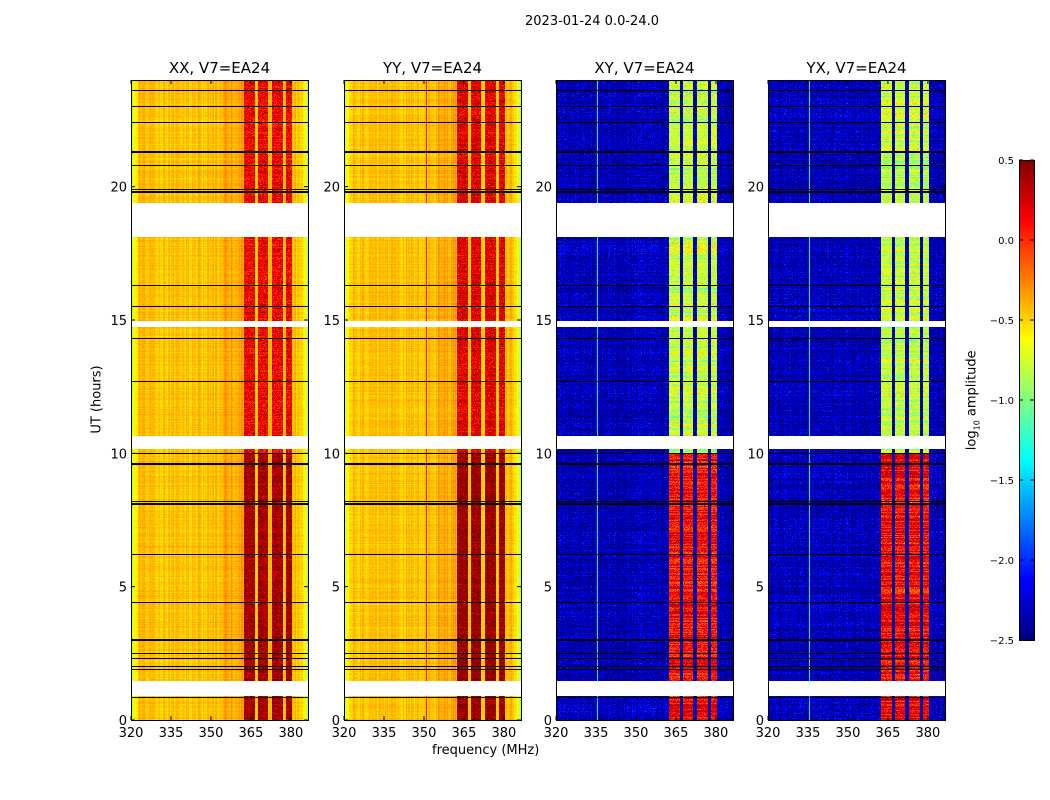 The height and width of the screenshot is (800, 1050). I want to click on colorbar, so click(1026, 400).